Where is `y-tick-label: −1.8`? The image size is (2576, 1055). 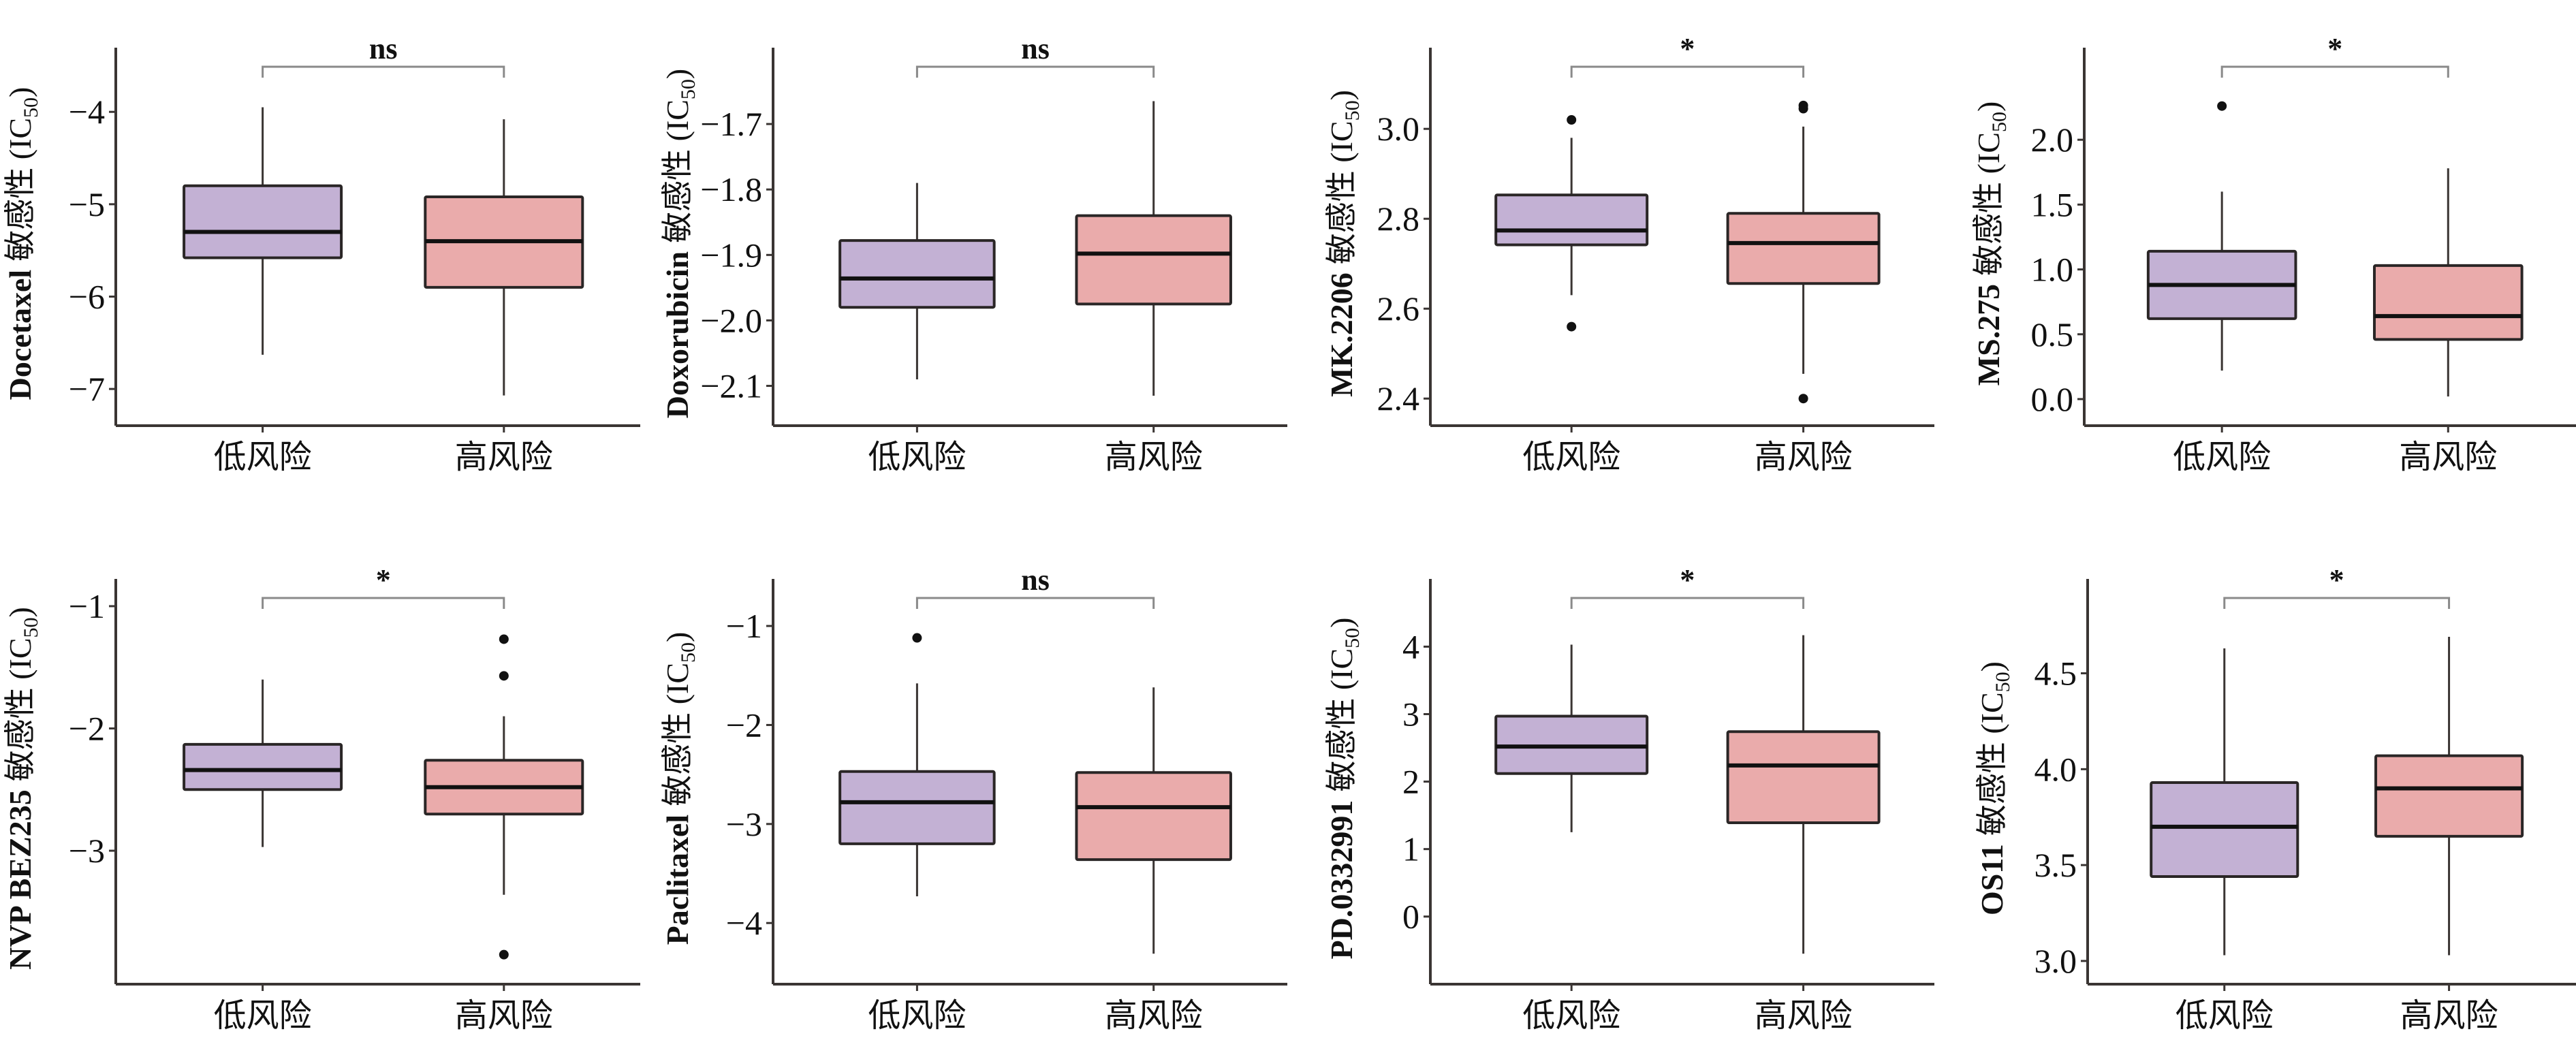 y-tick-label: −1.8 is located at coordinates (731, 189).